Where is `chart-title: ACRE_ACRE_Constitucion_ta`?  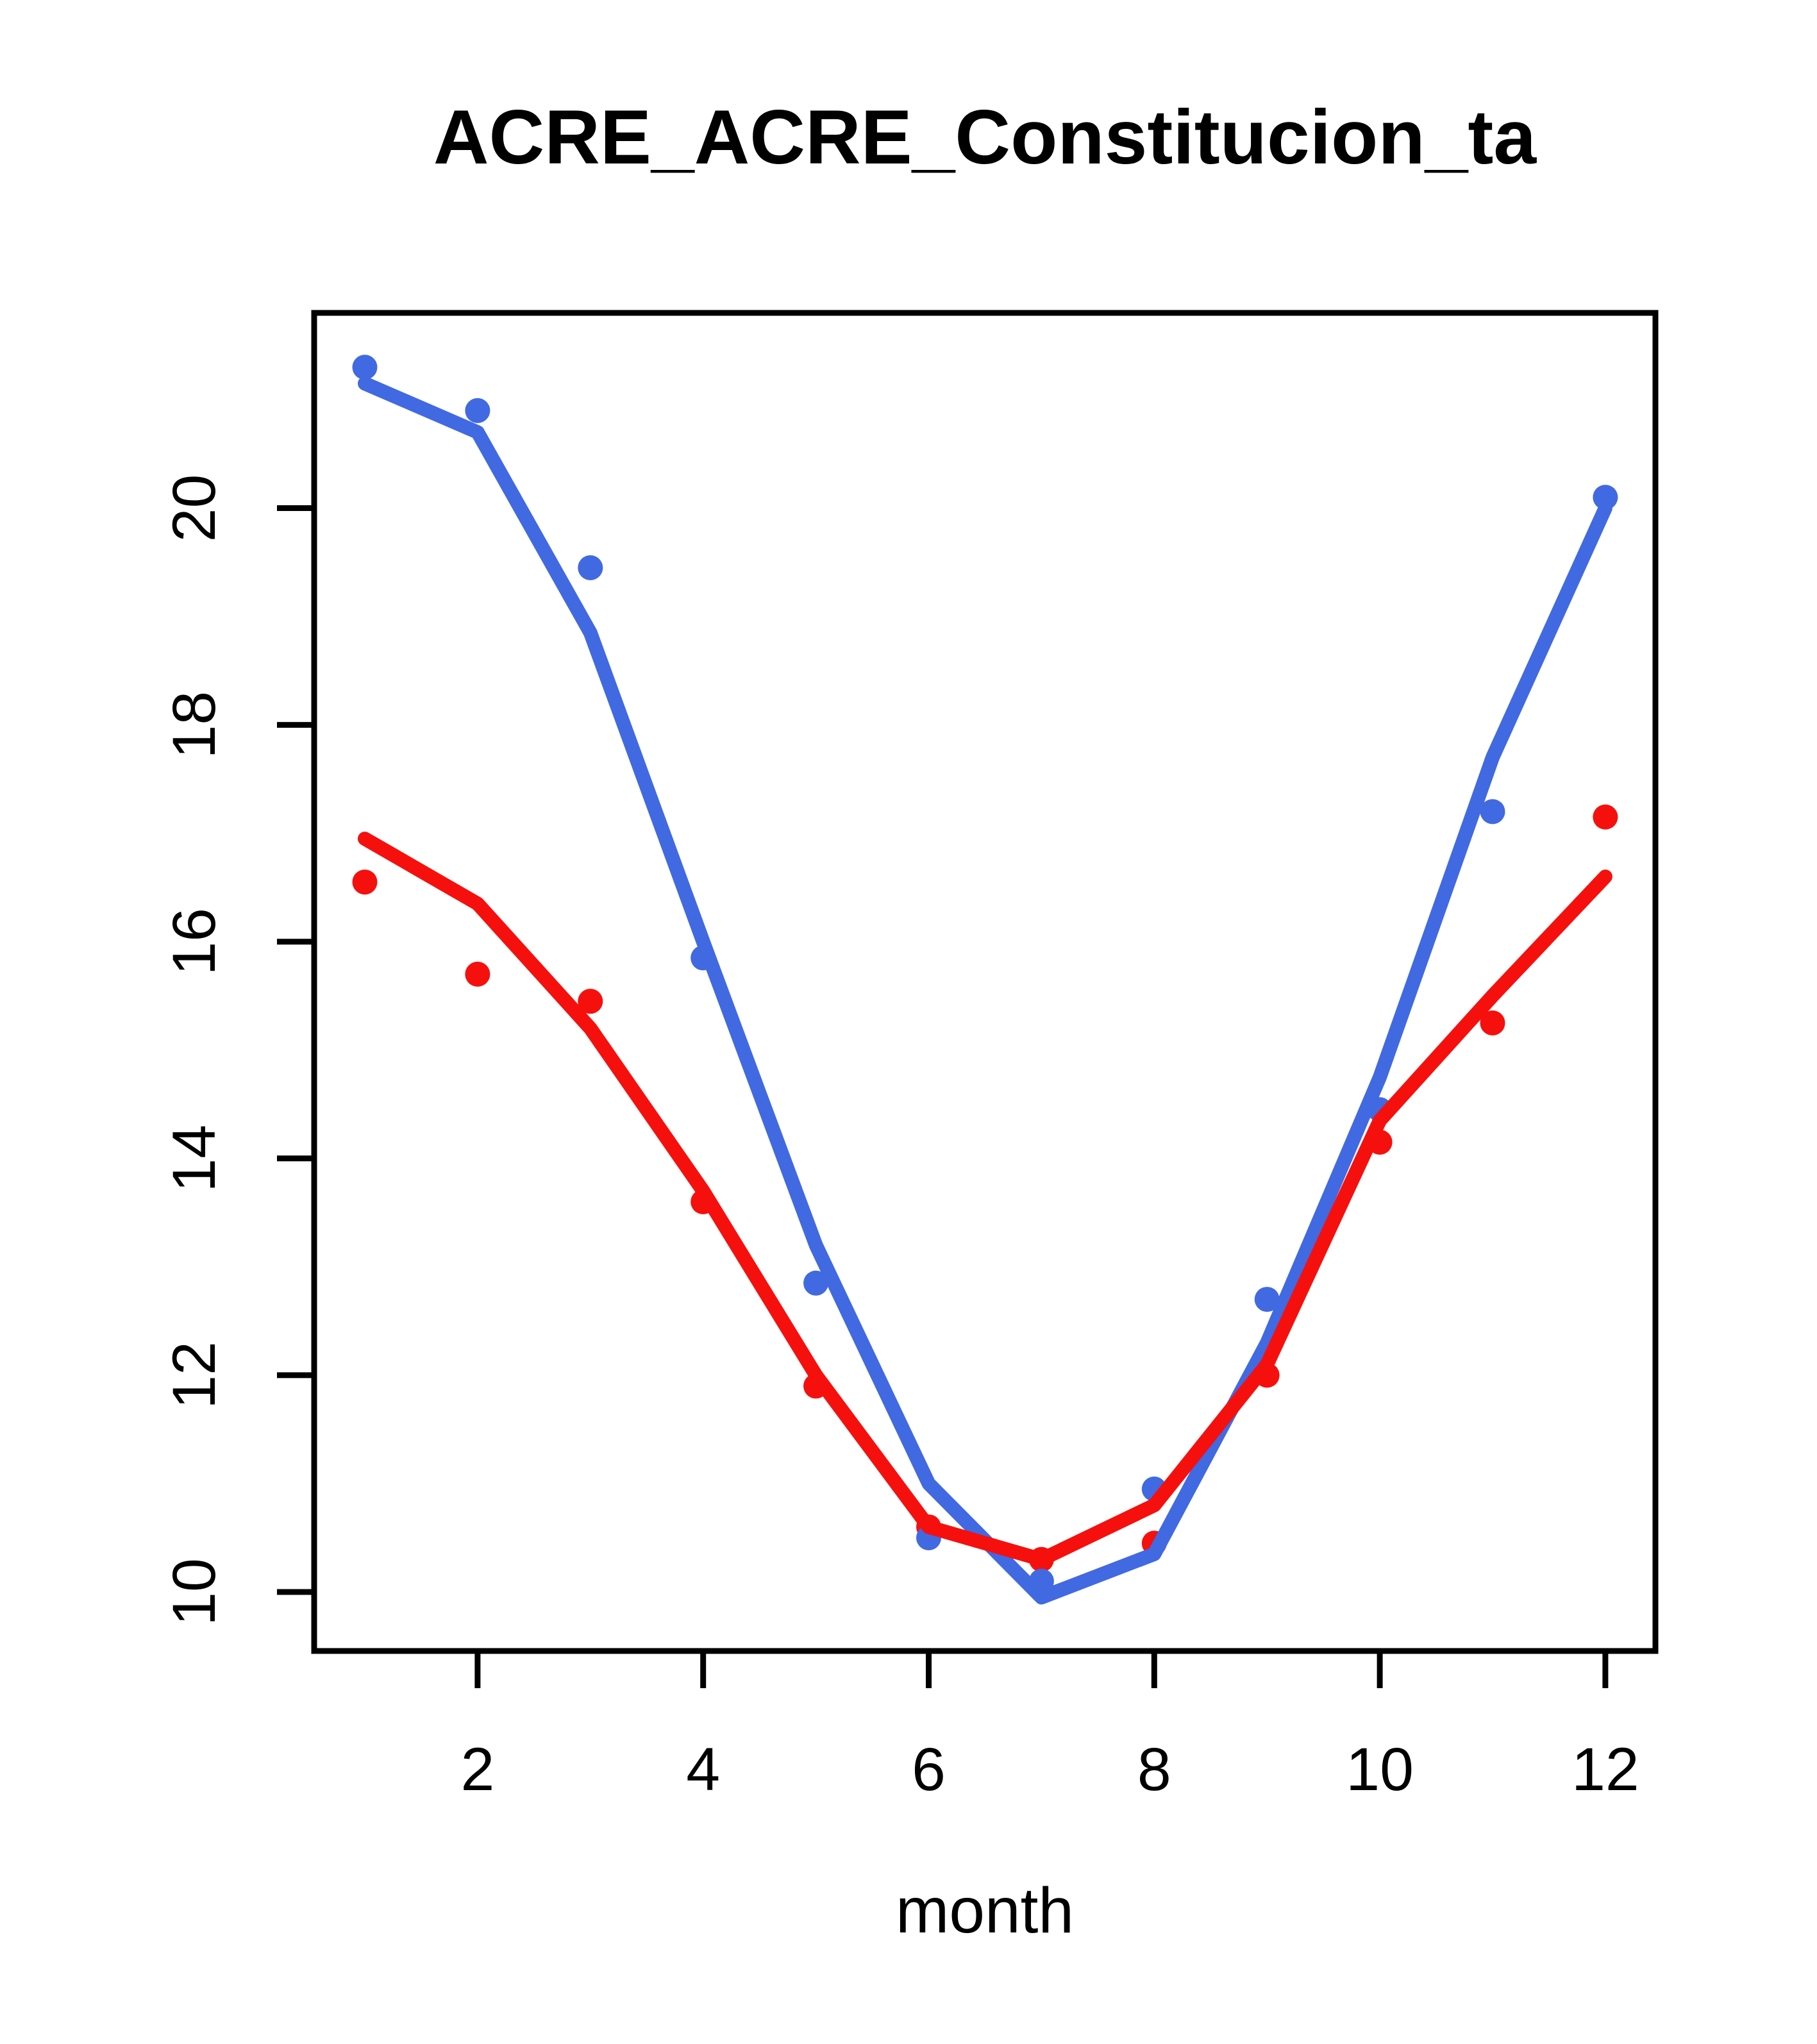 chart-title: ACRE_ACRE_Constitucion_ta is located at coordinates (985, 137).